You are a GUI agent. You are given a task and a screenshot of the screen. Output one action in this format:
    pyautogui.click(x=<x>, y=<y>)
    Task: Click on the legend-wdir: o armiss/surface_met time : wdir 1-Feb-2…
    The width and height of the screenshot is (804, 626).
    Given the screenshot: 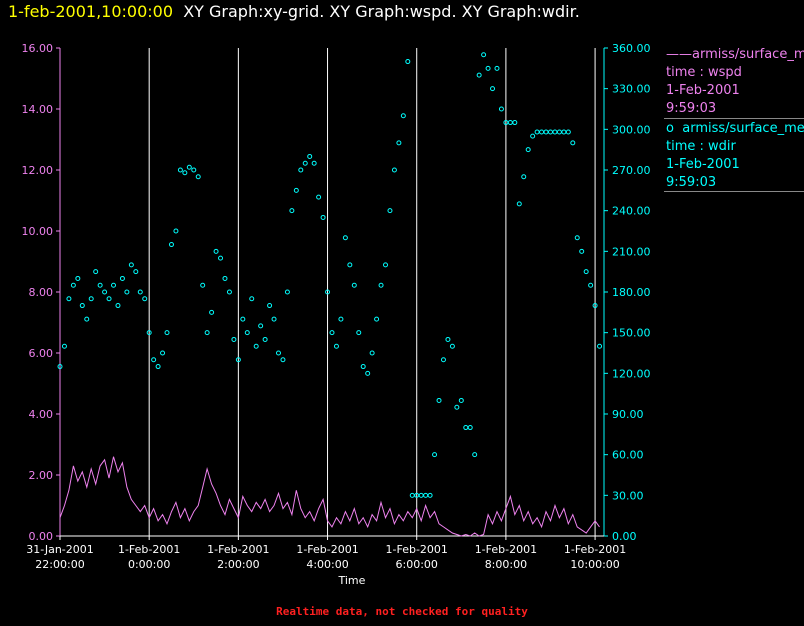 What is the action you would take?
    pyautogui.click(x=735, y=156)
    